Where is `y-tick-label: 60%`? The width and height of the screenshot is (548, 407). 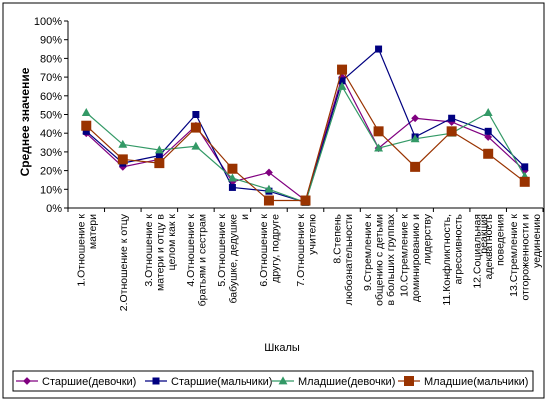
y-tick-label: 60% is located at coordinates (51, 97).